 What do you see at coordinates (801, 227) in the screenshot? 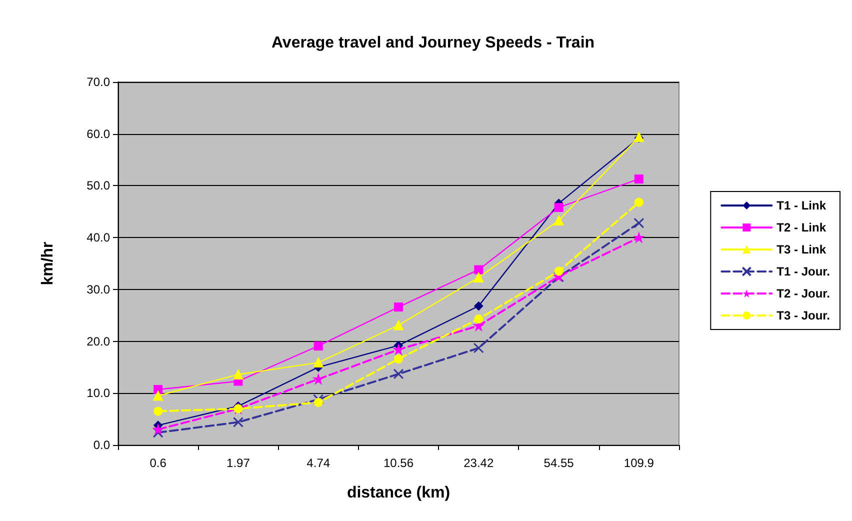
I see `legend-label: T2 - Link` at bounding box center [801, 227].